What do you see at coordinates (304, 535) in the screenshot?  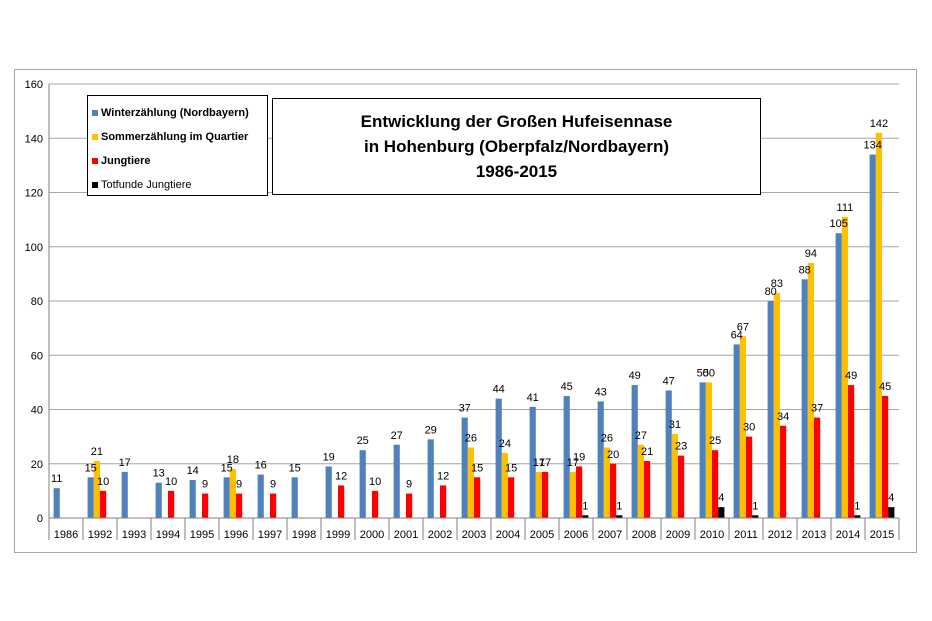 I see `x-tick-label: 1998` at bounding box center [304, 535].